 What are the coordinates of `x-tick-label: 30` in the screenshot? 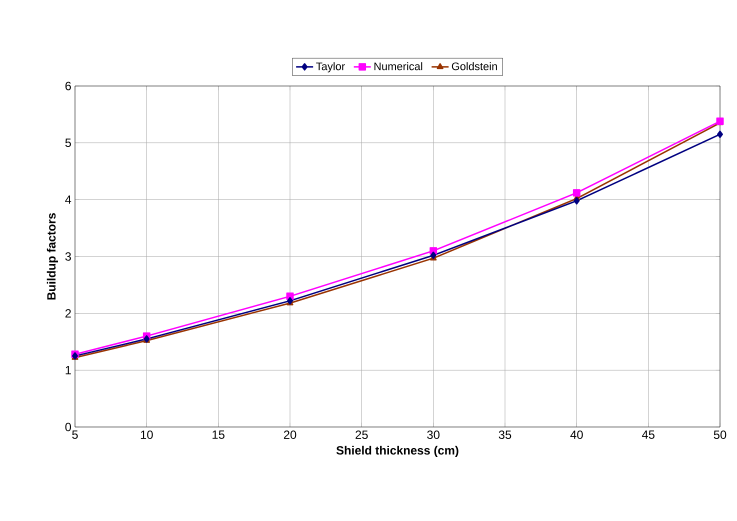 It's located at (433, 434).